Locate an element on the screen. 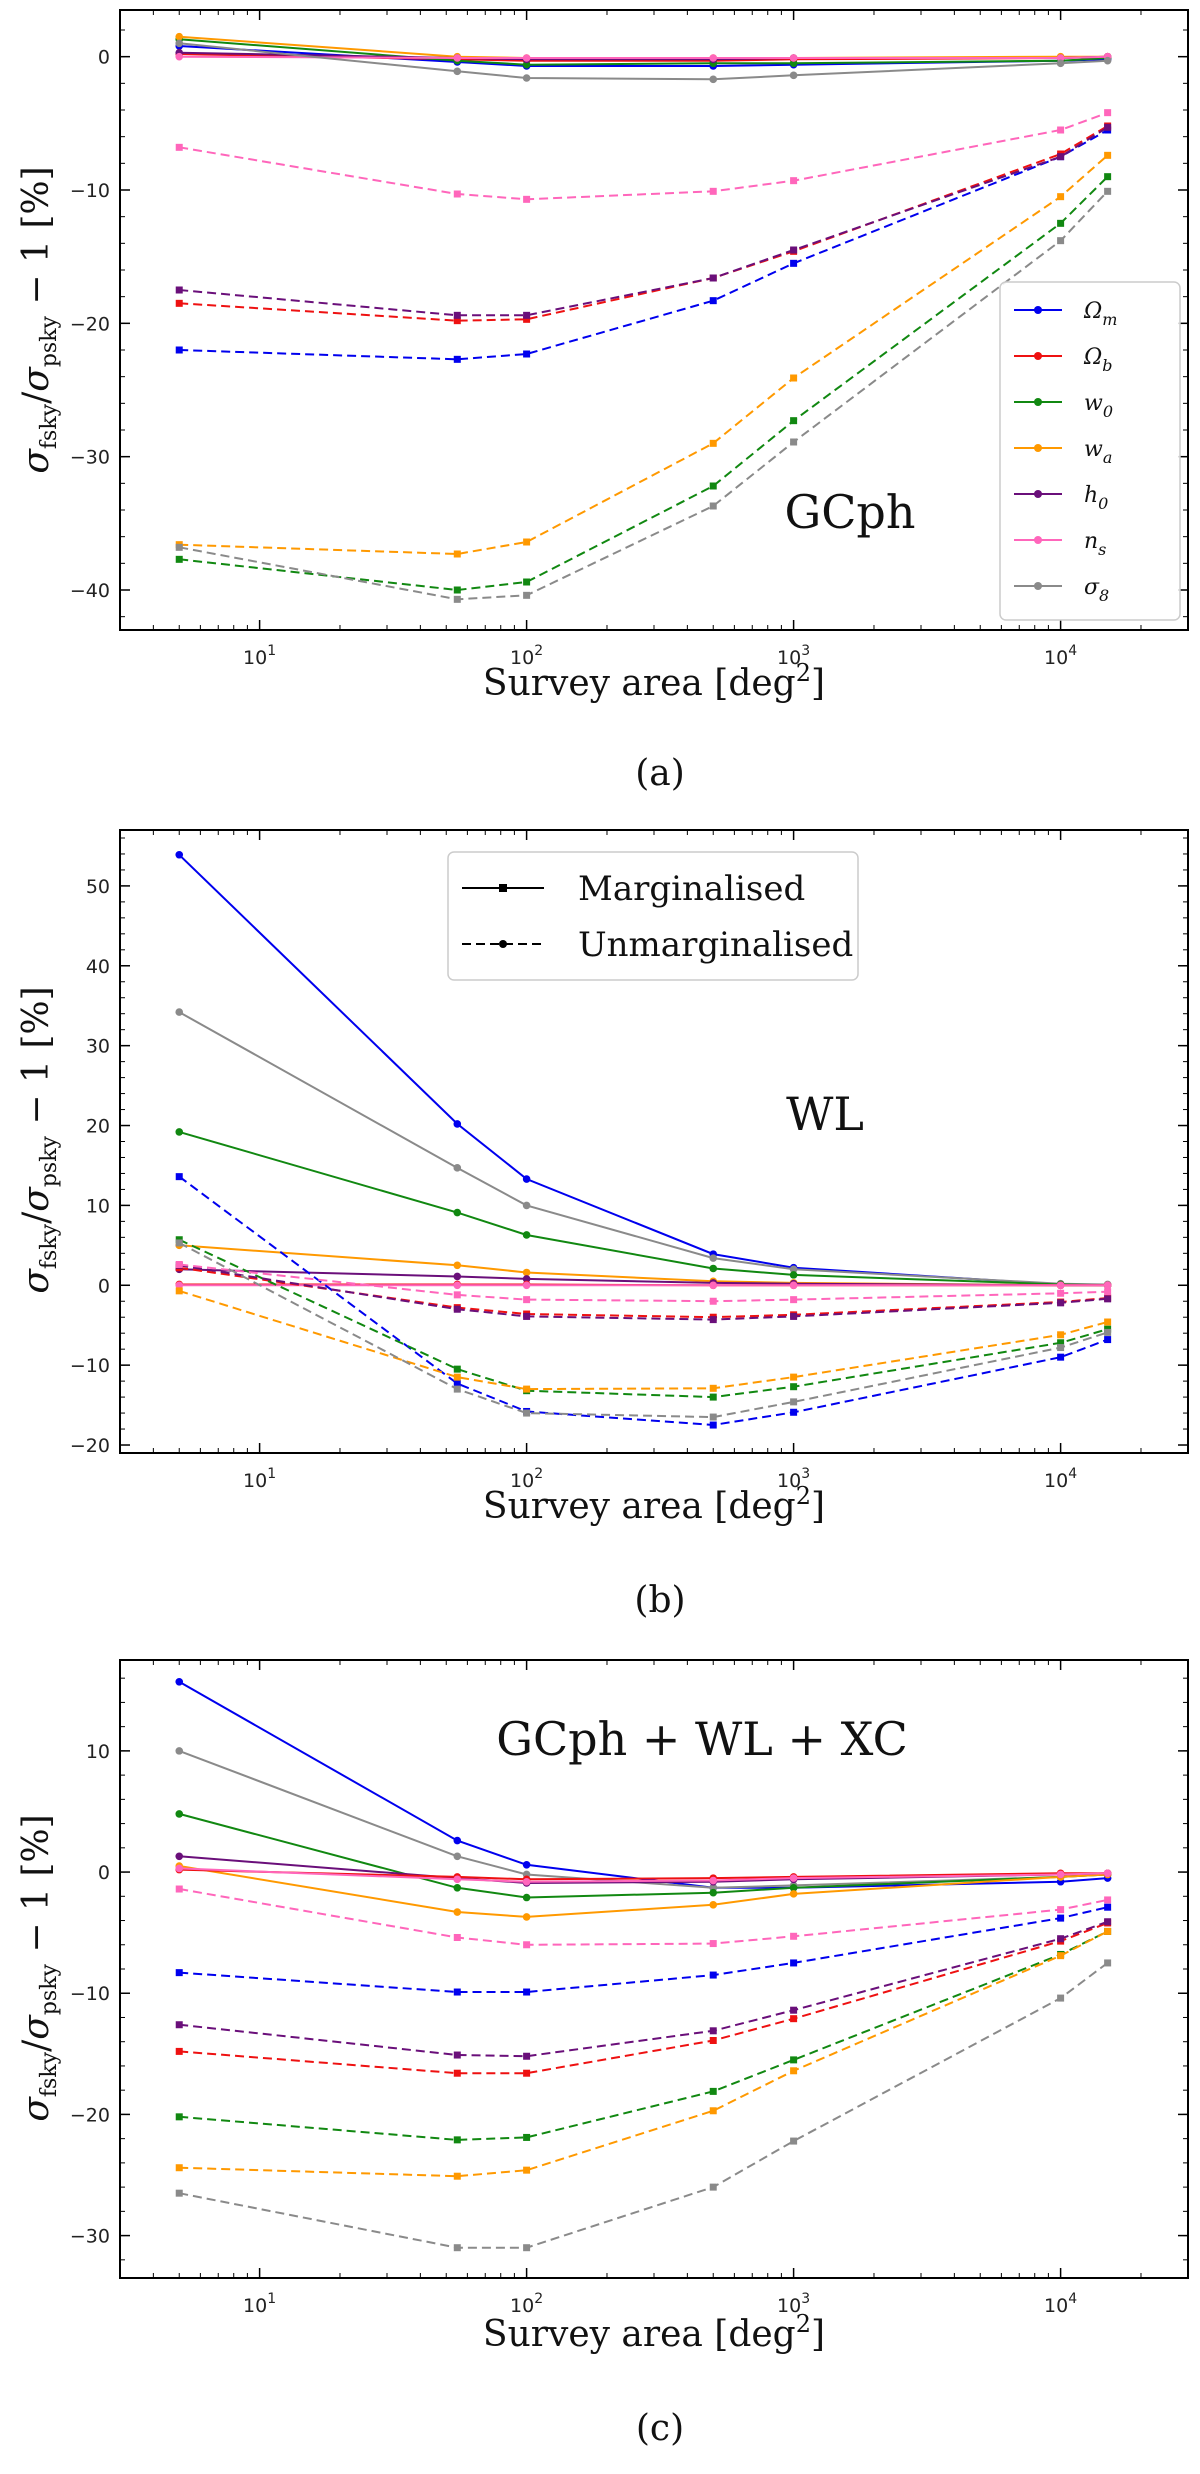 The height and width of the screenshot is (2474, 1200). legend-label-main: h is located at coordinates (1091, 495).